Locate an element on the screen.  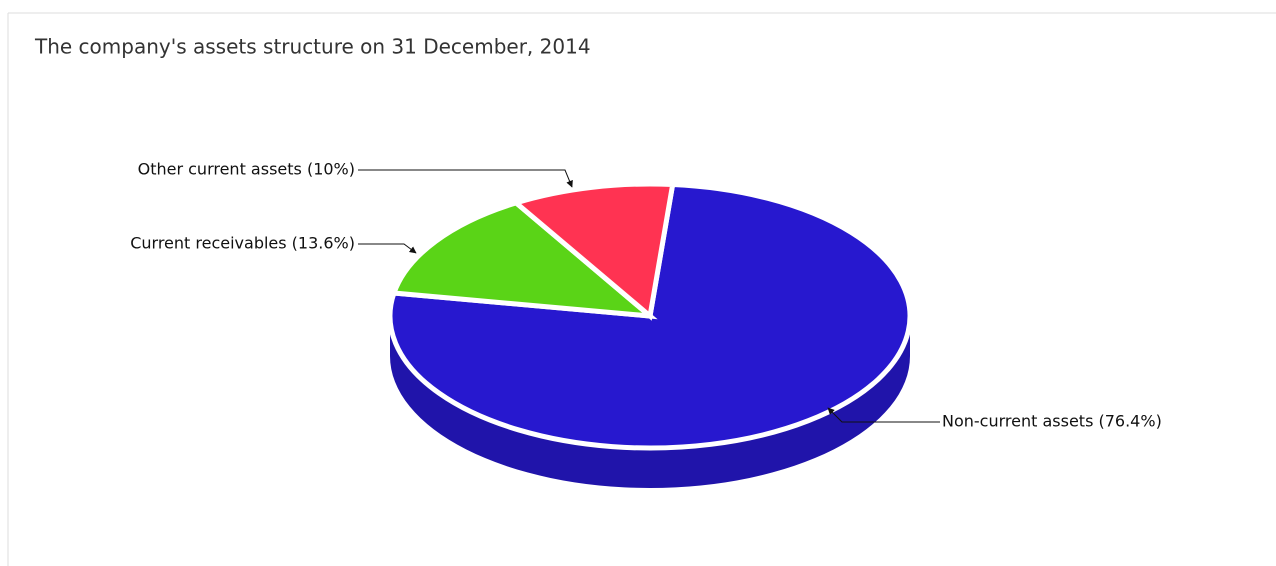
slice-label: Non-current assets (76.4%) is located at coordinates (1052, 421).